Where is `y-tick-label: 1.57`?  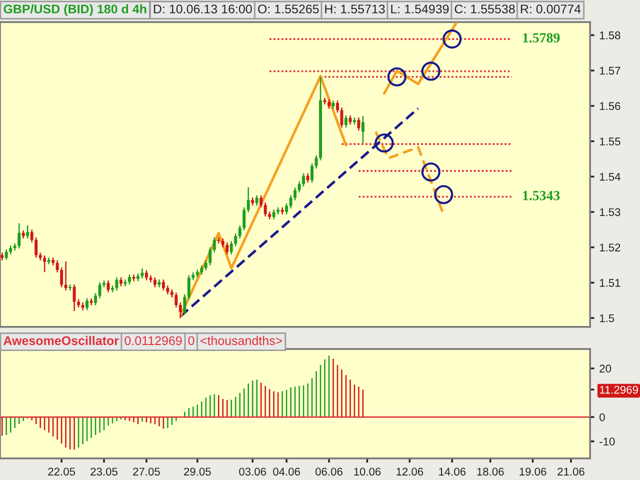 y-tick-label: 1.57 is located at coordinates (610, 70).